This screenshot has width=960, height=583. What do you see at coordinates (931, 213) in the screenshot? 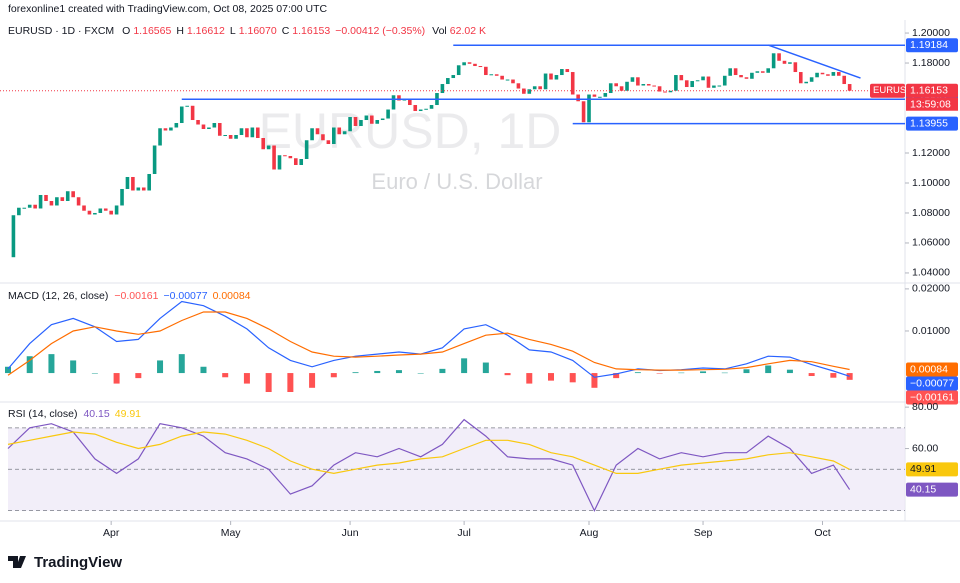
I see `y-tick-label: 1.08000` at bounding box center [931, 213].